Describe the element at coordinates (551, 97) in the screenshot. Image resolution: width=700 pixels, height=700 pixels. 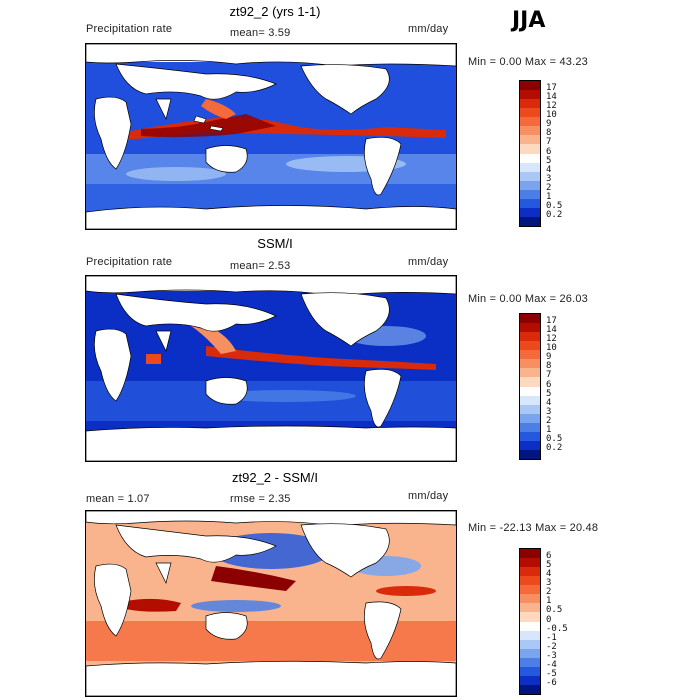
I see `panel1-colorbar-tick-label: 14` at that location.